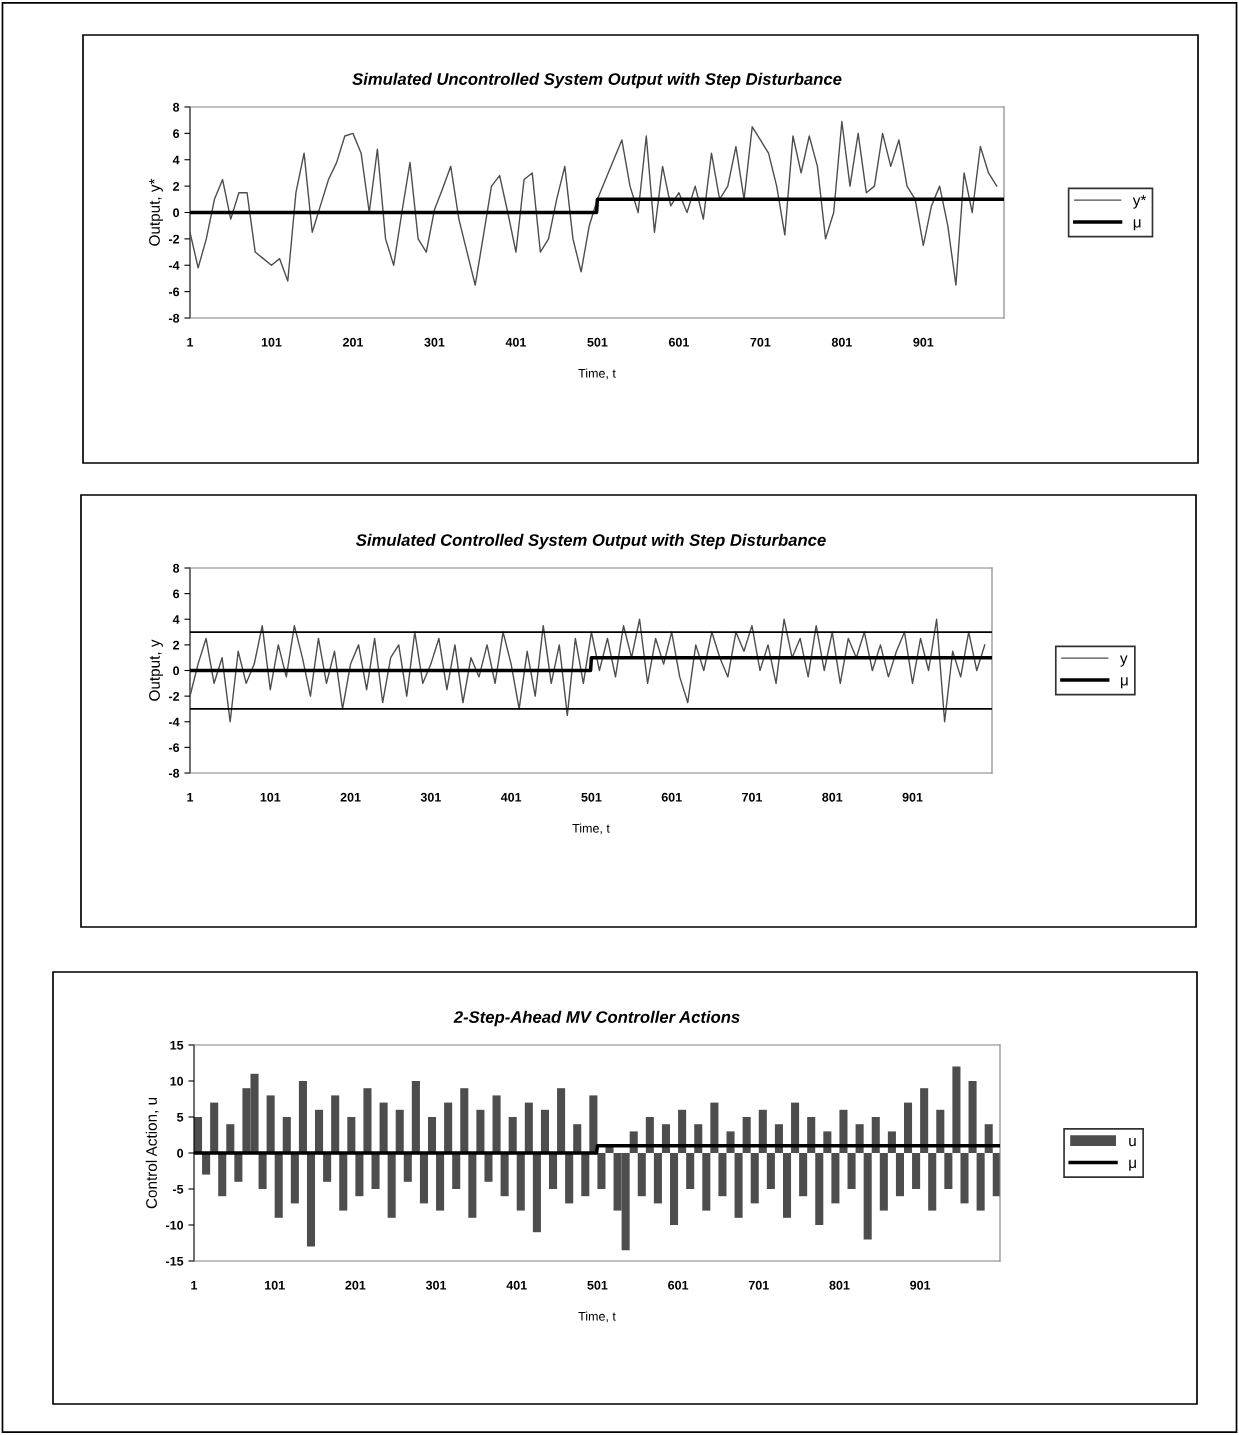 The height and width of the screenshot is (1435, 1239). Describe the element at coordinates (177, 1045) in the screenshot. I see `y-tick-label: 15` at that location.